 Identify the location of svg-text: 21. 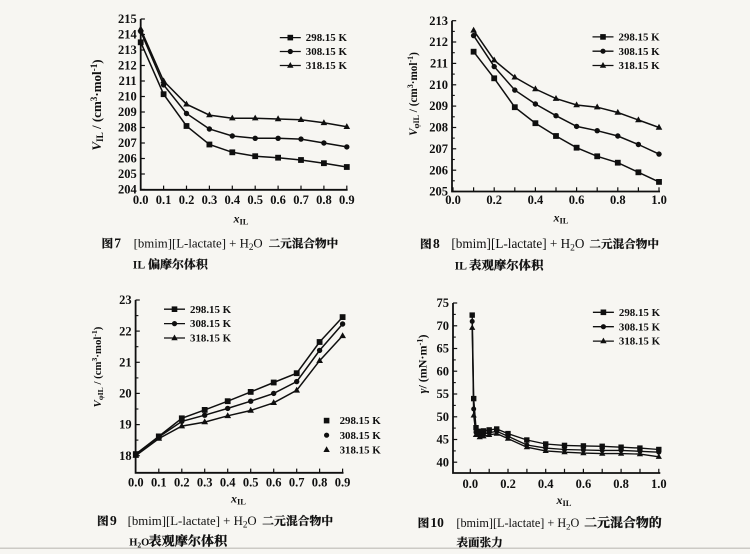
(125, 362).